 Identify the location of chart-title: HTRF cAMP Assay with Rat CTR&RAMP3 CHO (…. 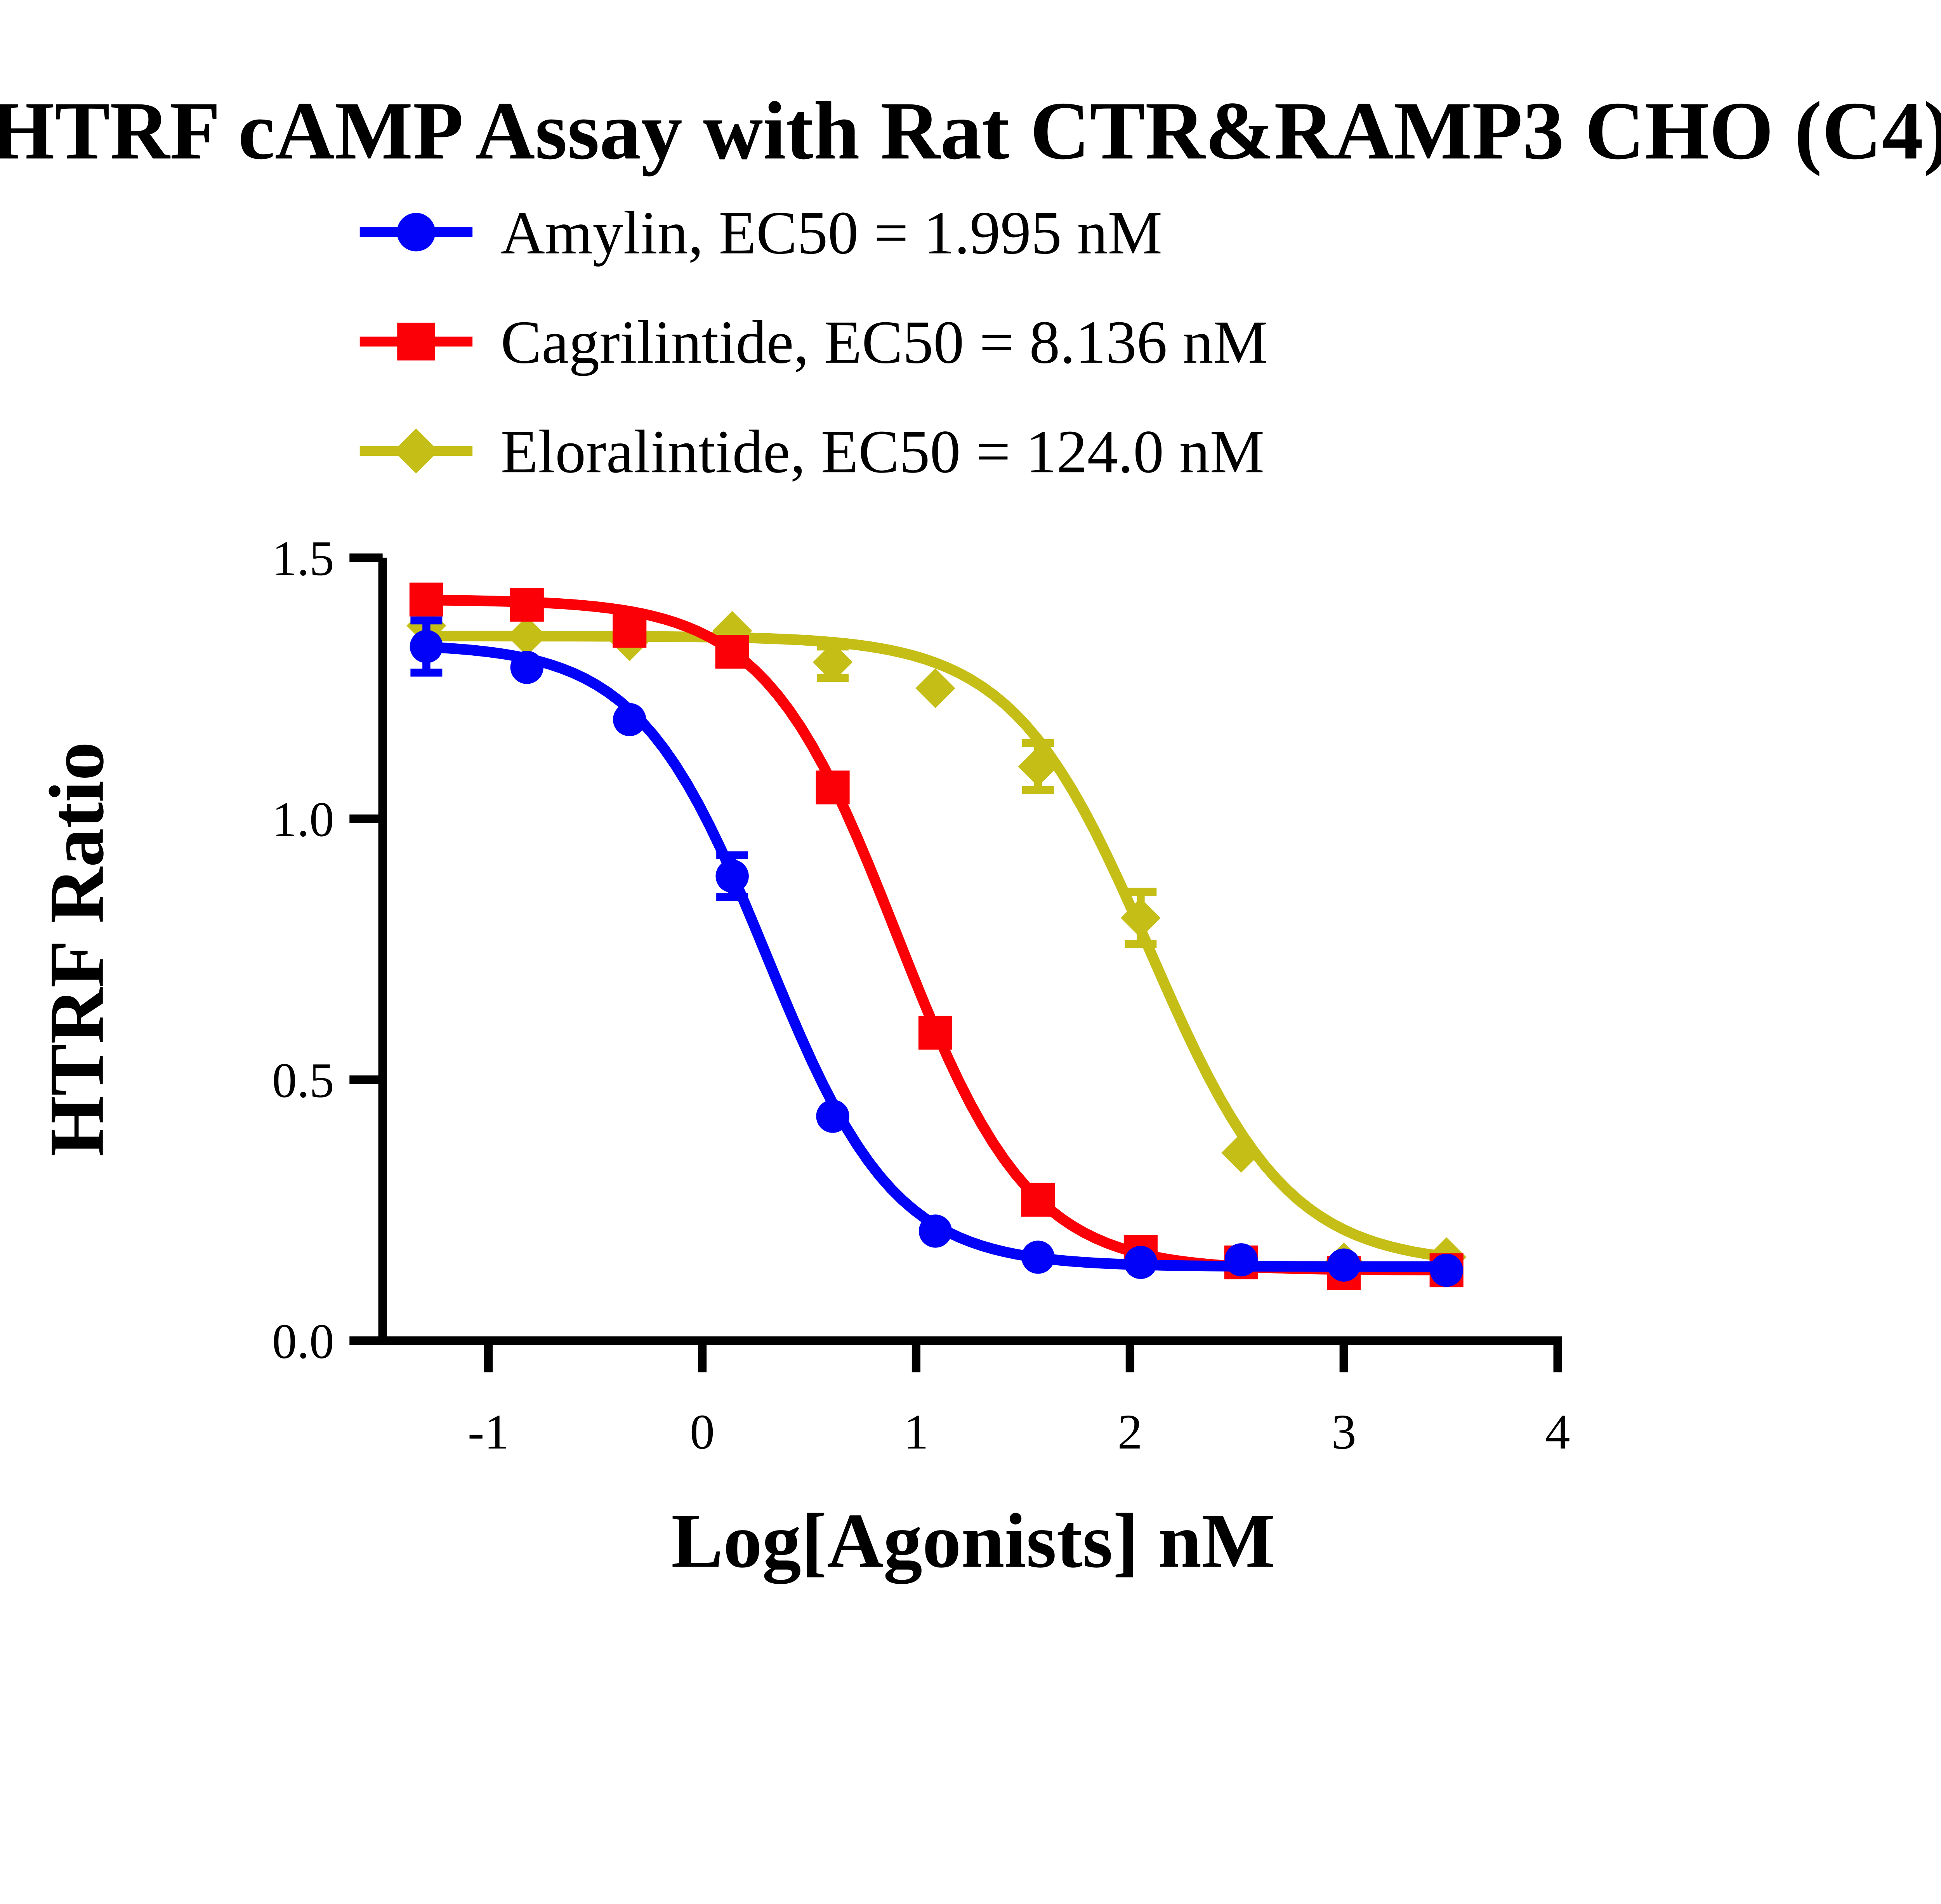
(970, 131).